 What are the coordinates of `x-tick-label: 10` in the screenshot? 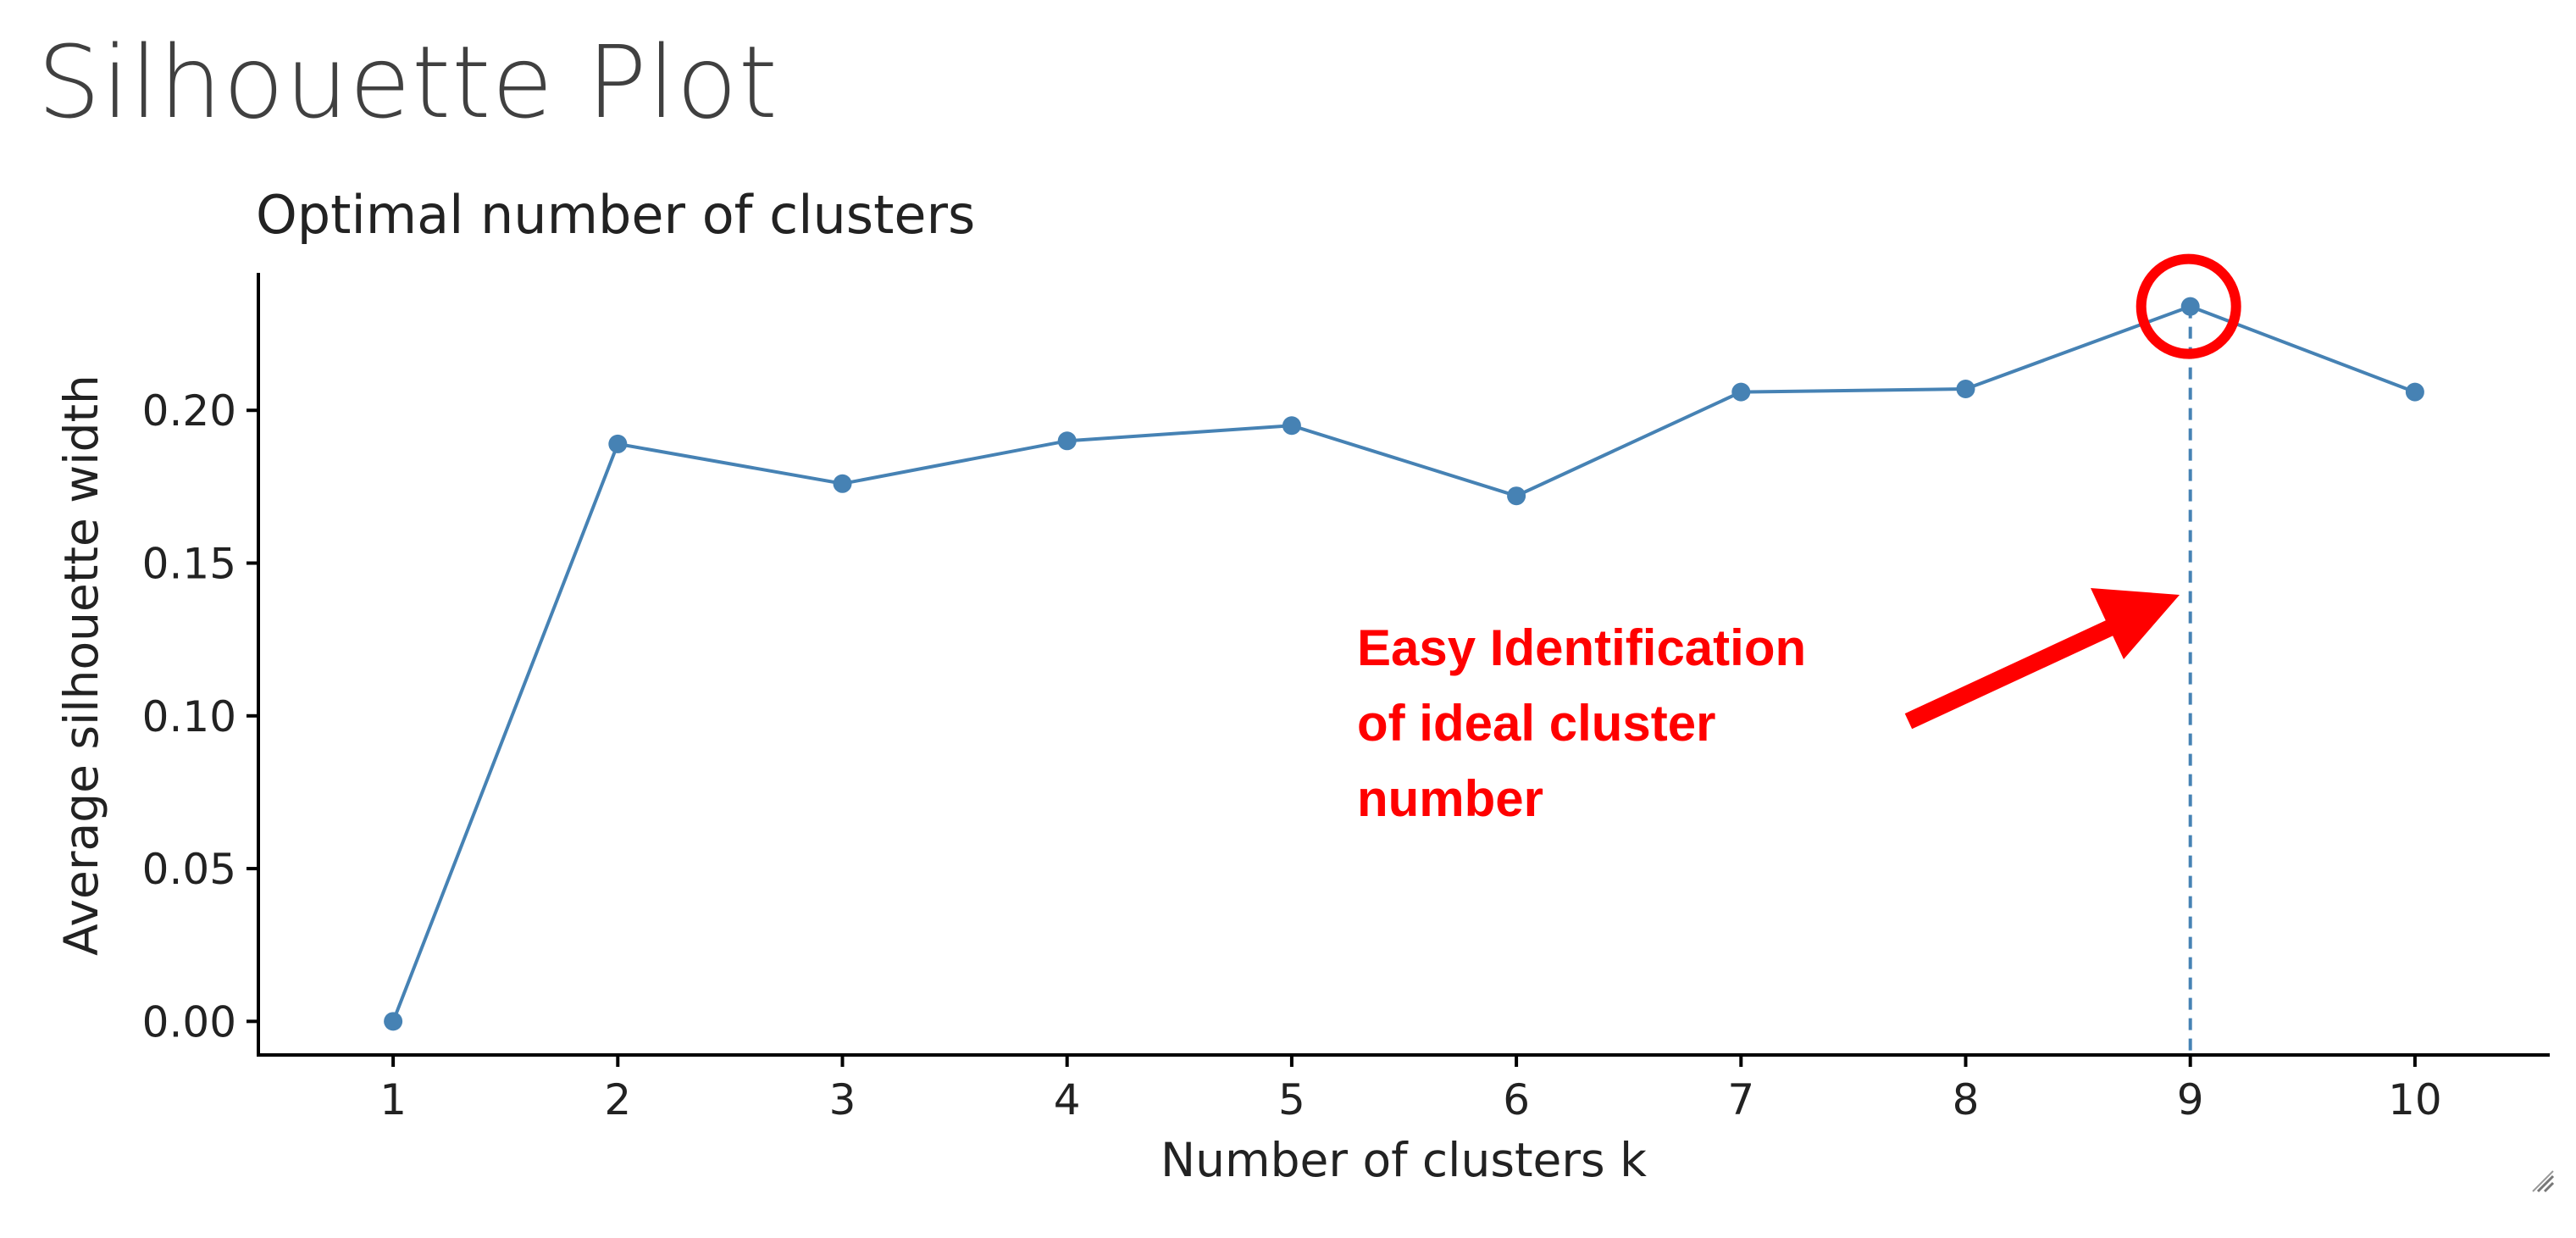 It's located at (2415, 1099).